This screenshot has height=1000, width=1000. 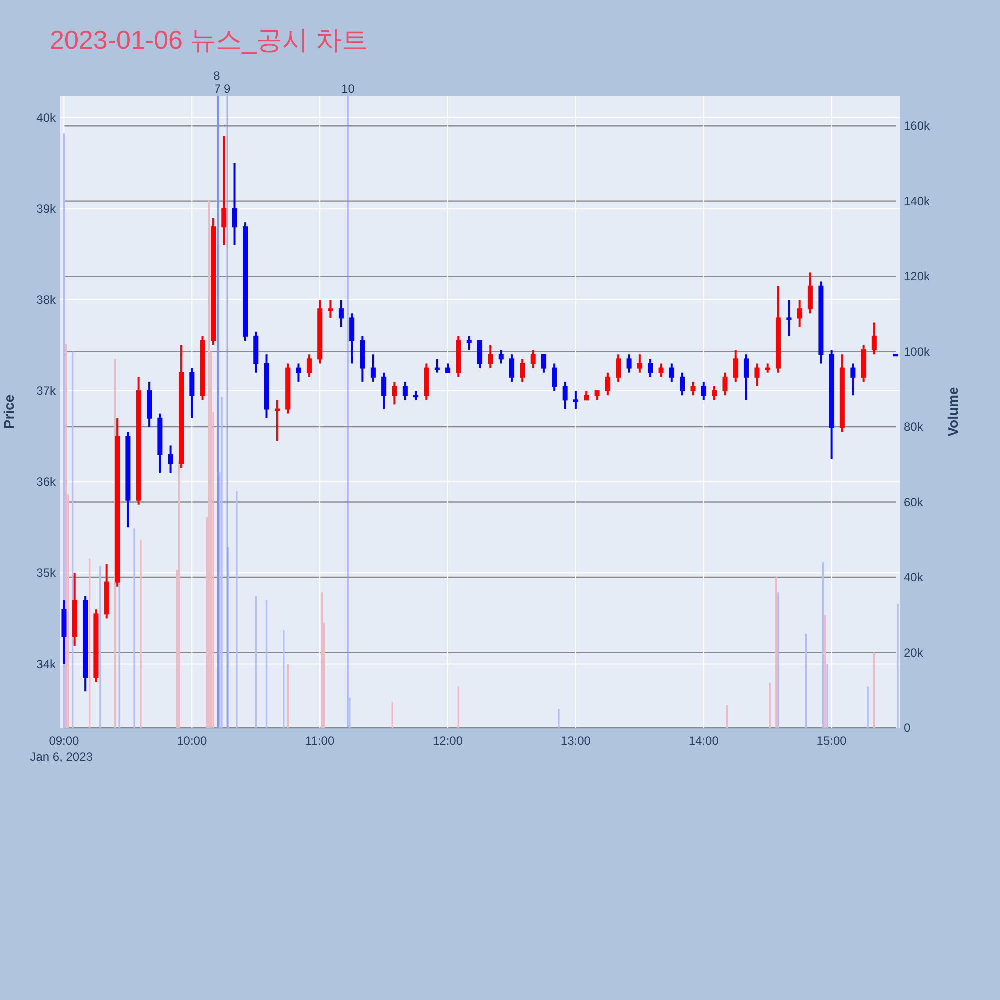 I want to click on annotation: 10, so click(x=349, y=89).